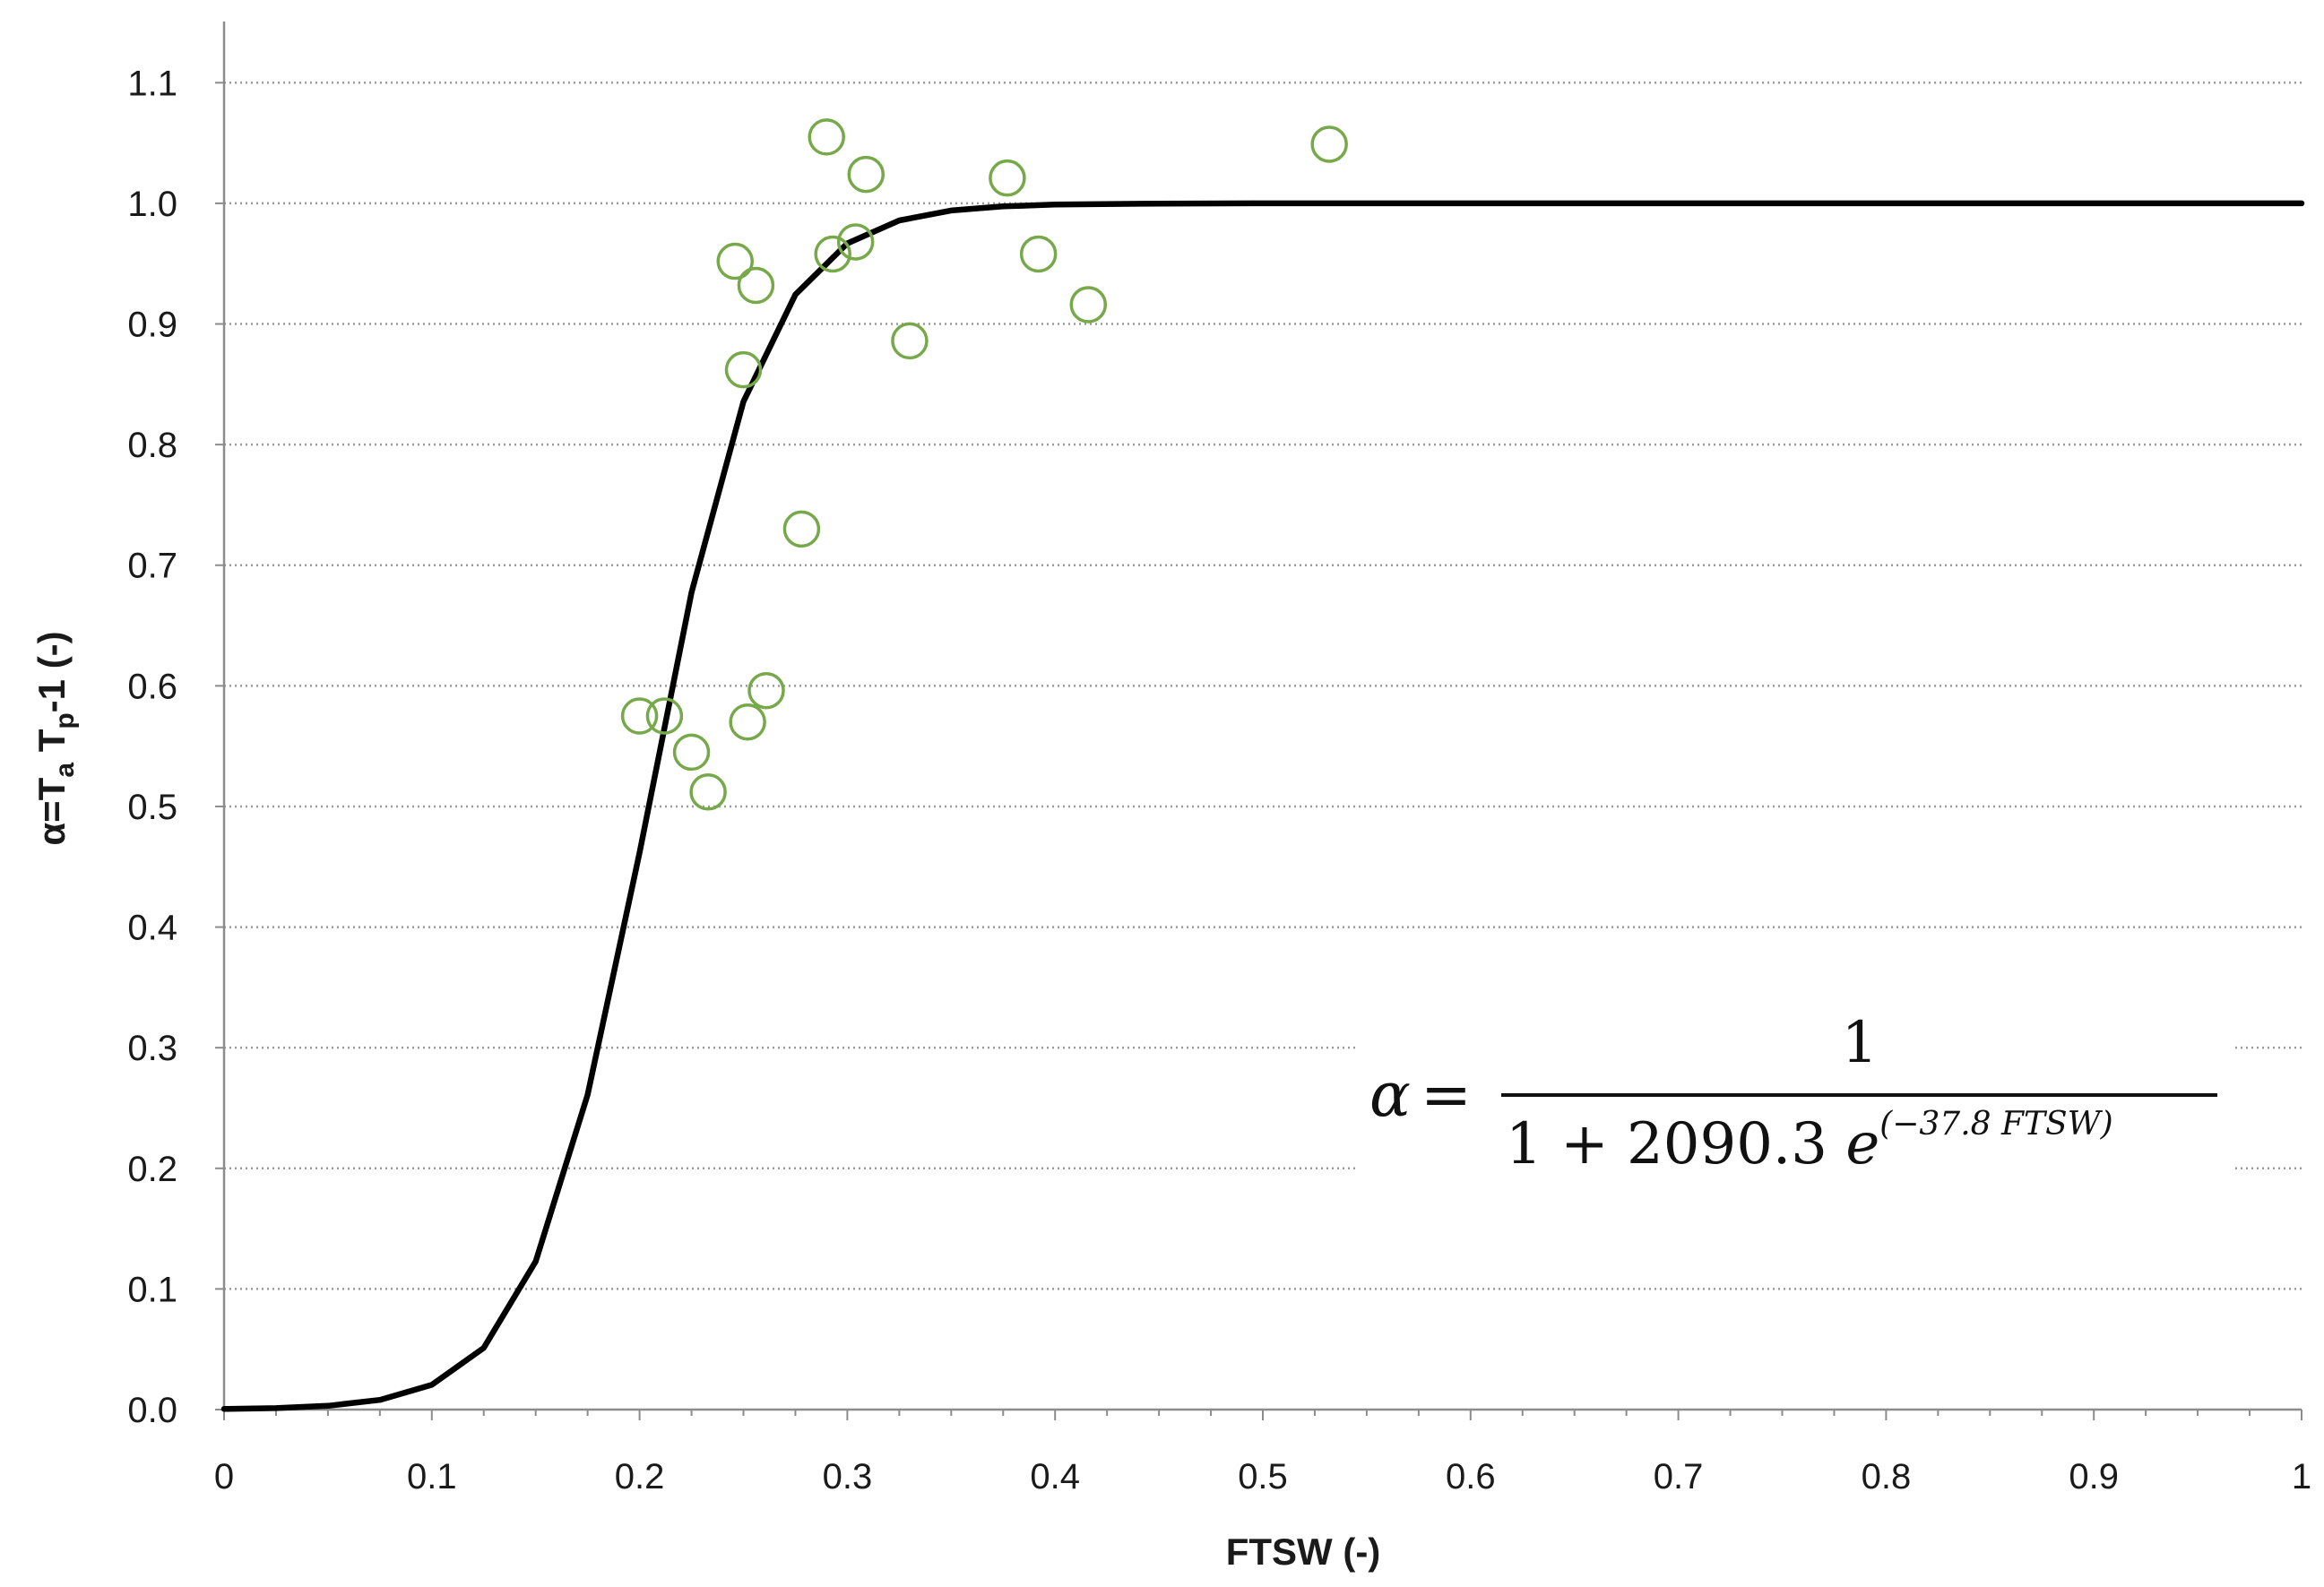 The width and height of the screenshot is (2324, 1587). Describe the element at coordinates (152, 204) in the screenshot. I see `y-tick-label: 1.0` at that location.